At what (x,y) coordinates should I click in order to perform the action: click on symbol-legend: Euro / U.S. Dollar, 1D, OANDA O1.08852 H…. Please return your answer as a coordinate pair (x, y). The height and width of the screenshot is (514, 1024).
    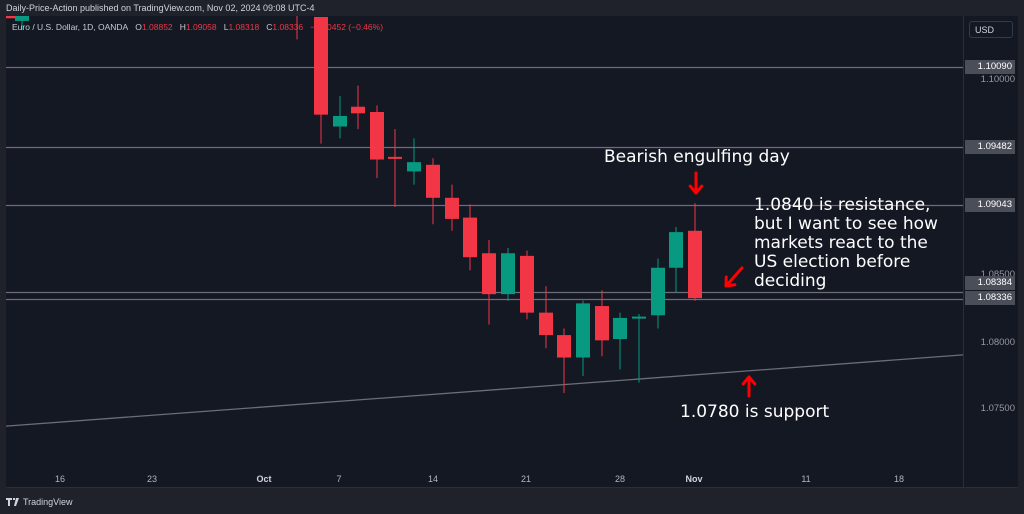
    Looking at the image, I should click on (198, 27).